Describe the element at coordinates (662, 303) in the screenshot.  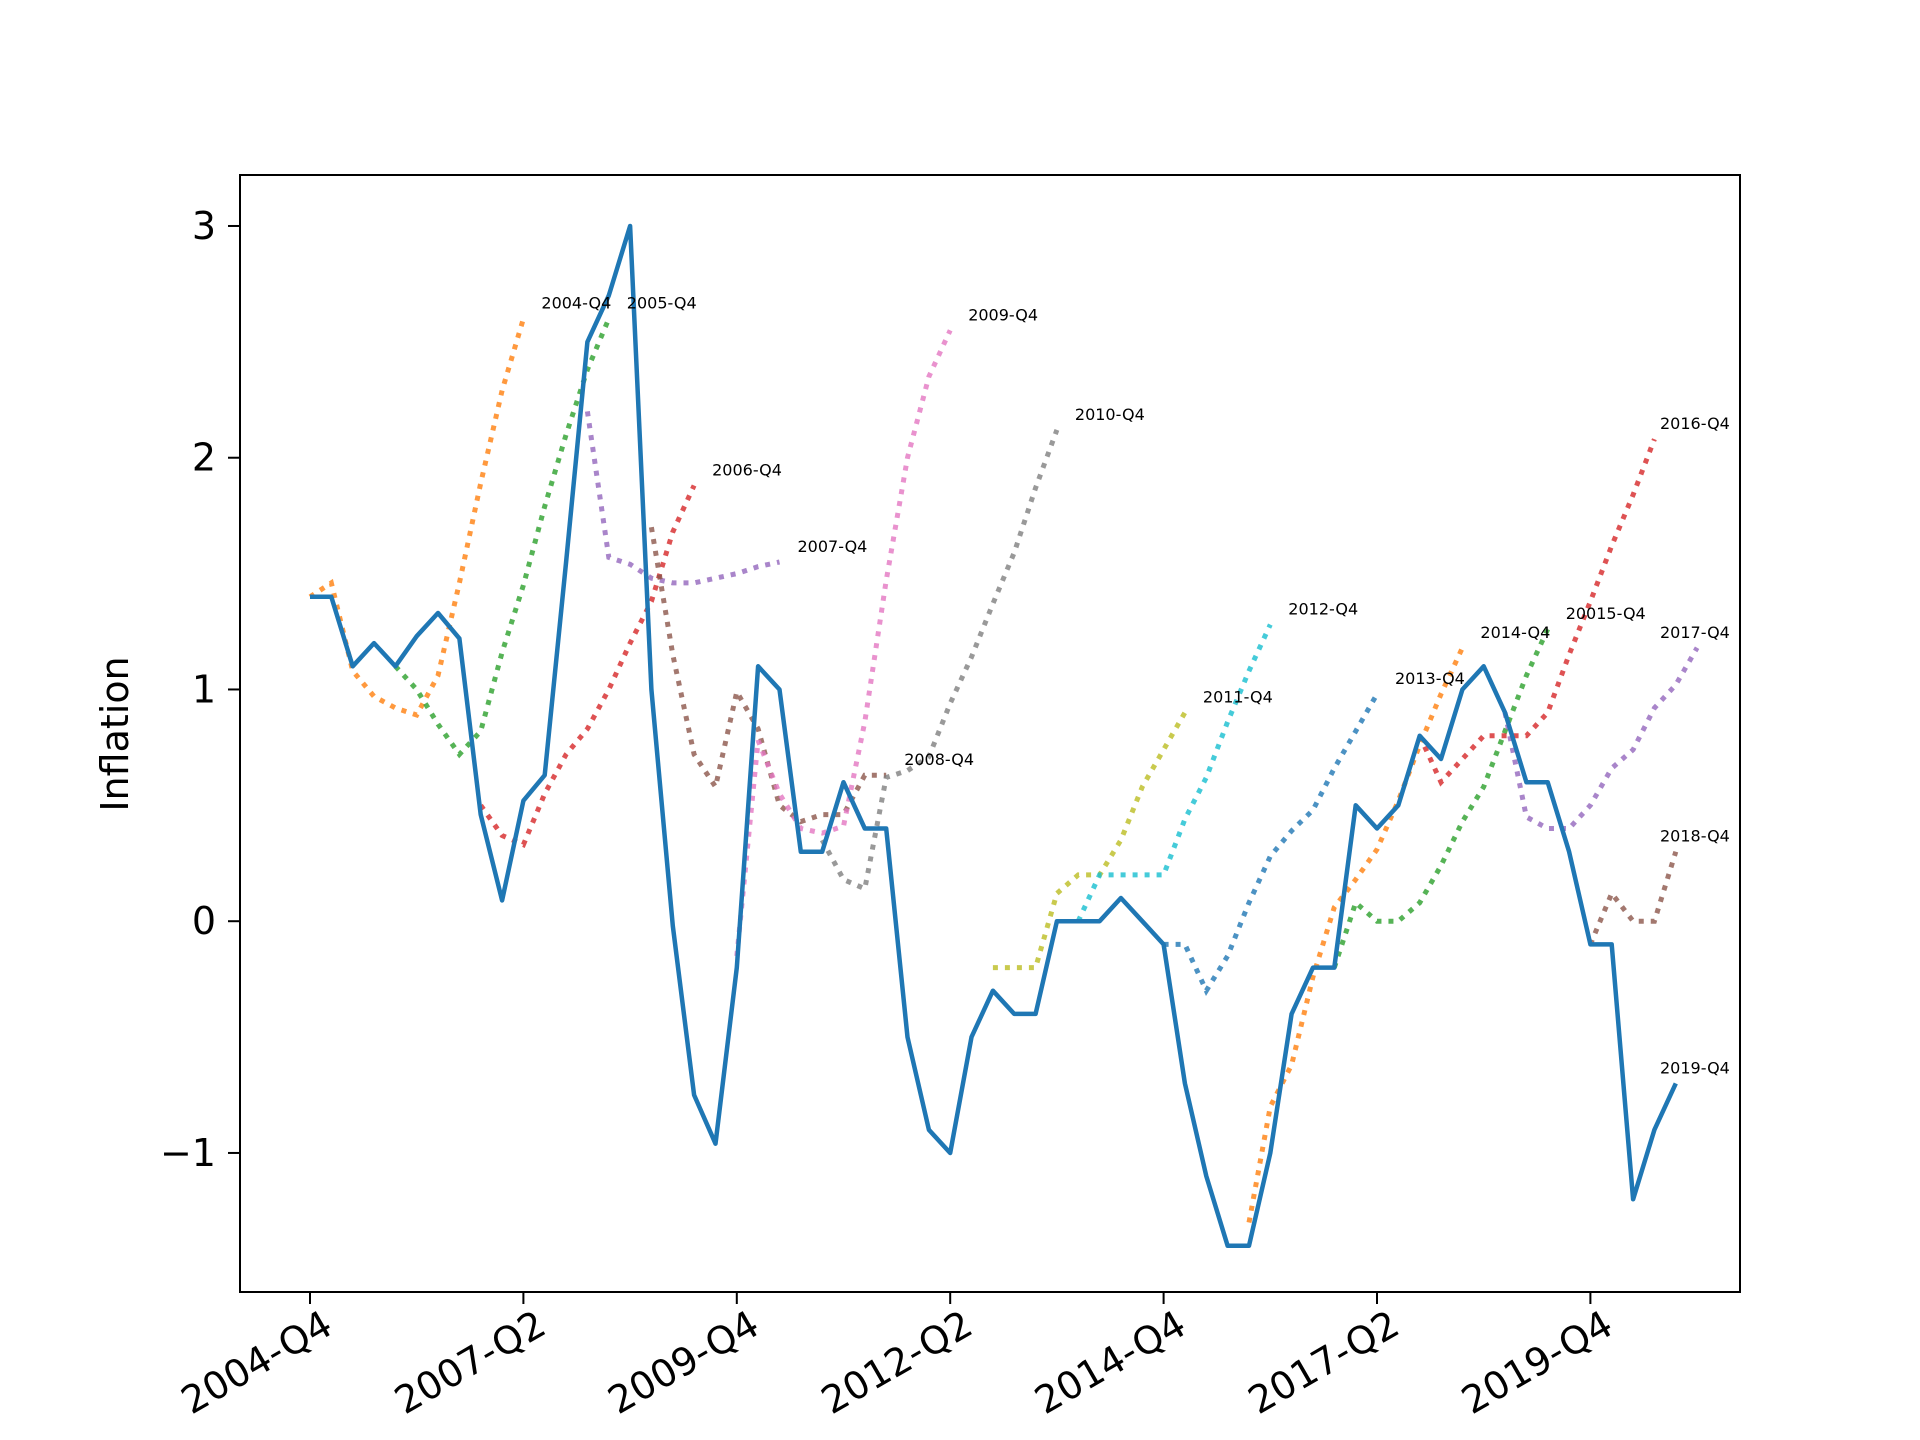
I see `forecast-label-1: 2005-Q4` at that location.